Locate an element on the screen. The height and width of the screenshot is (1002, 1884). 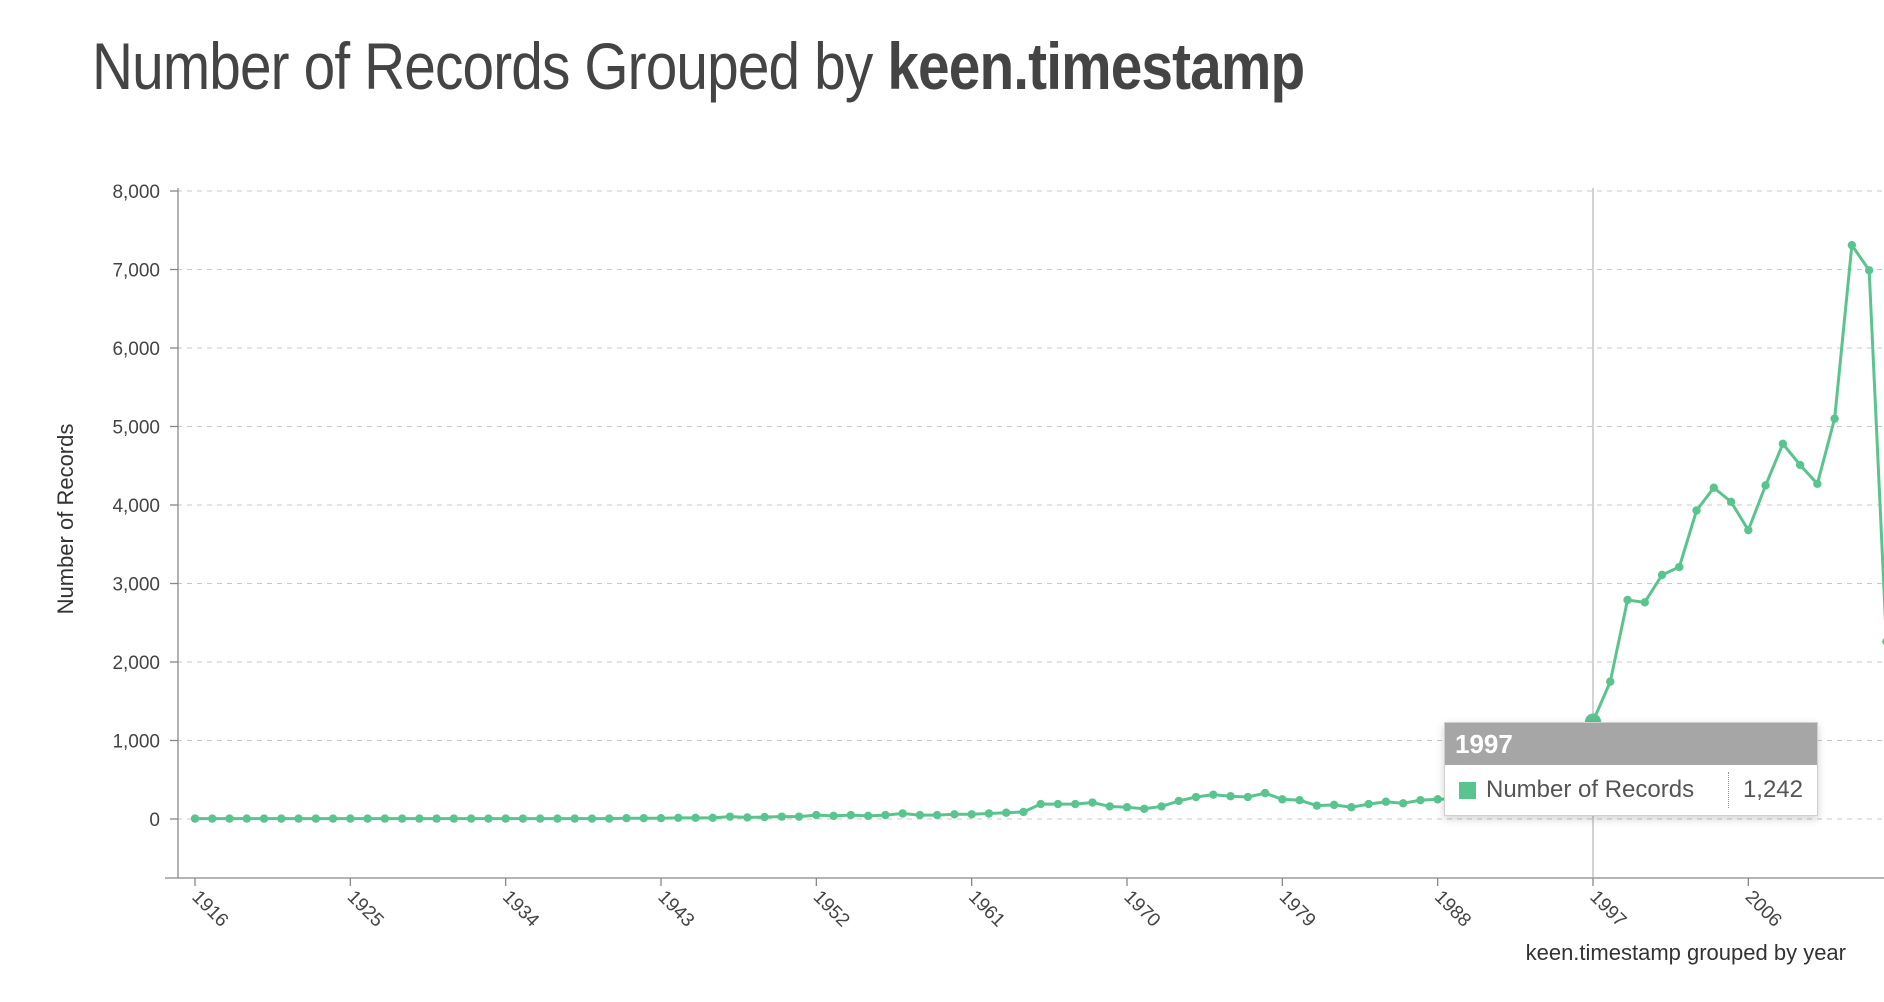
x-tick-label: 1925 is located at coordinates (365, 909).